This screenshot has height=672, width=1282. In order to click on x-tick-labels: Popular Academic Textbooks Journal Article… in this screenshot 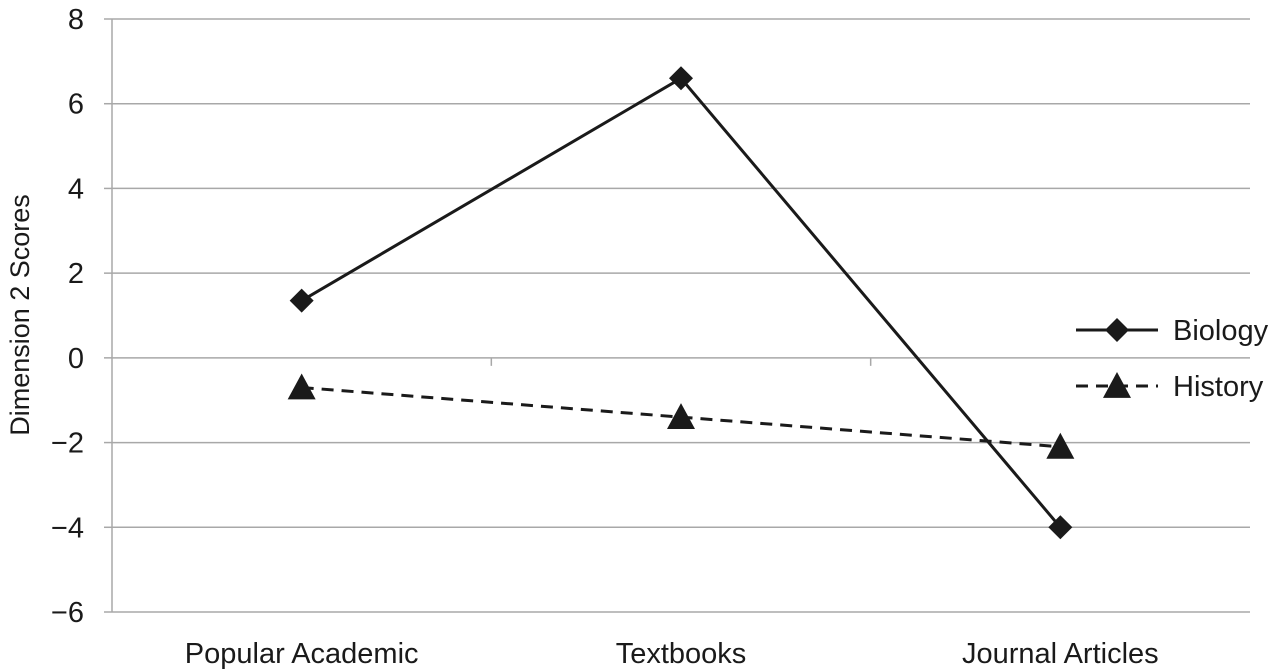, I will do `click(672, 654)`.